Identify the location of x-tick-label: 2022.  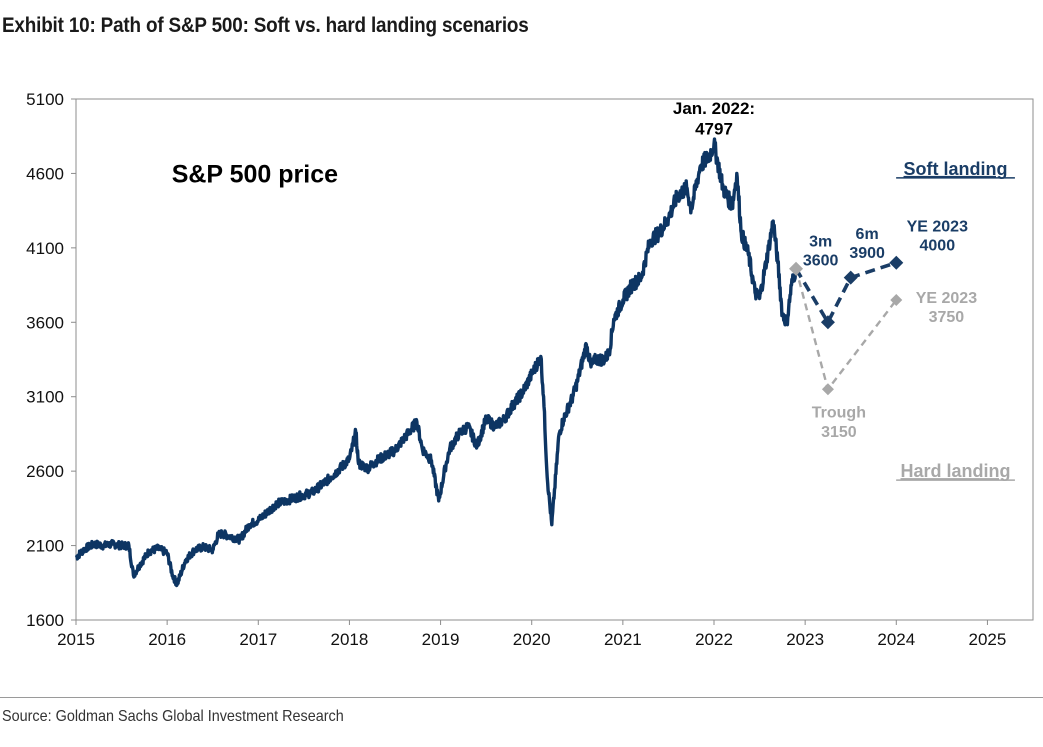
(714, 639).